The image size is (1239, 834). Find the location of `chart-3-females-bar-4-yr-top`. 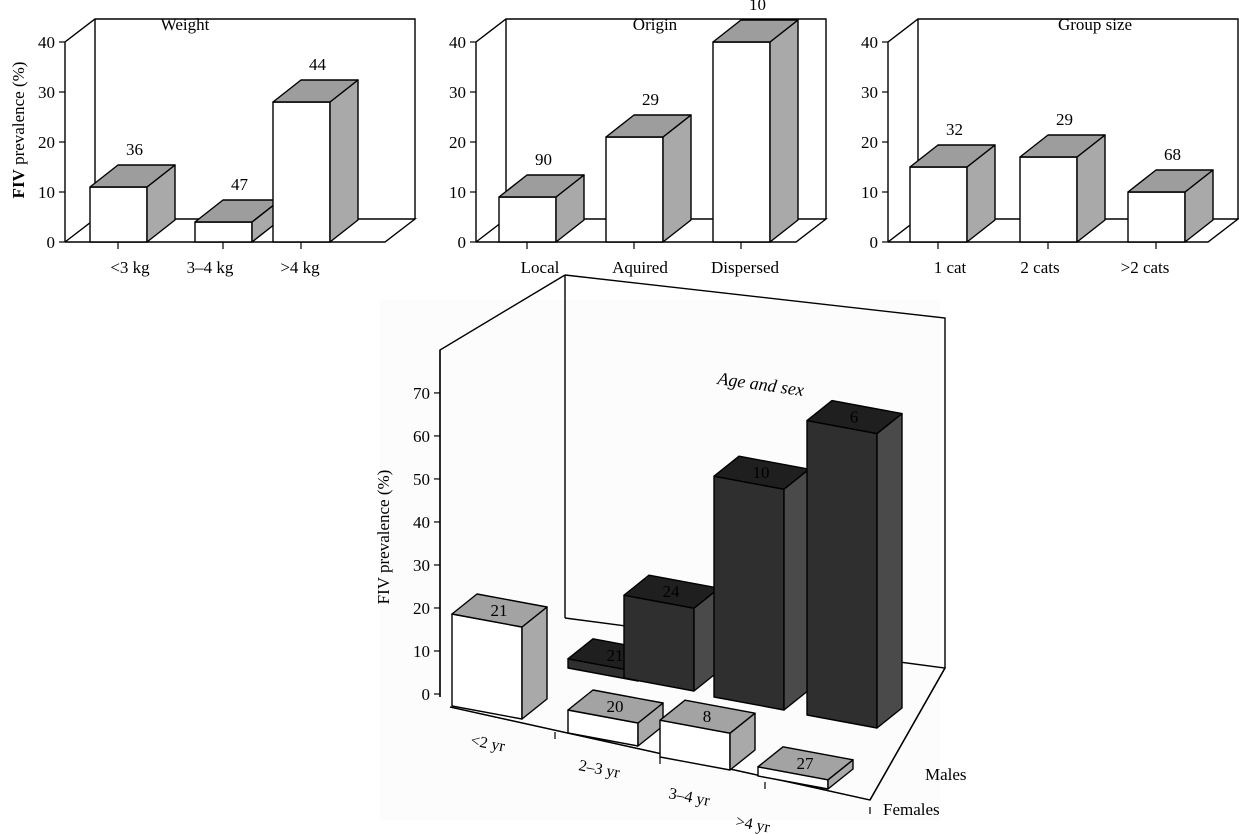

chart-3-females-bar-4-yr-top is located at coordinates (805, 763).